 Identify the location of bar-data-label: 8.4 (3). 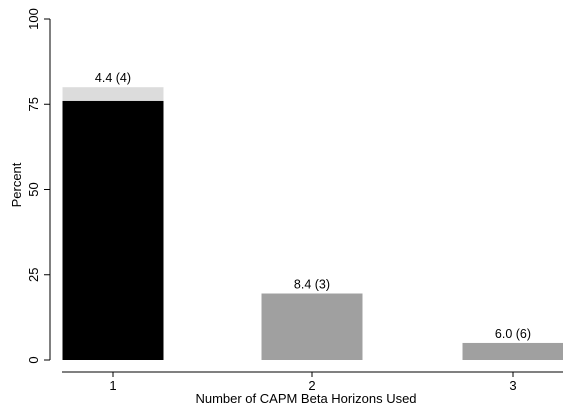
(312, 285).